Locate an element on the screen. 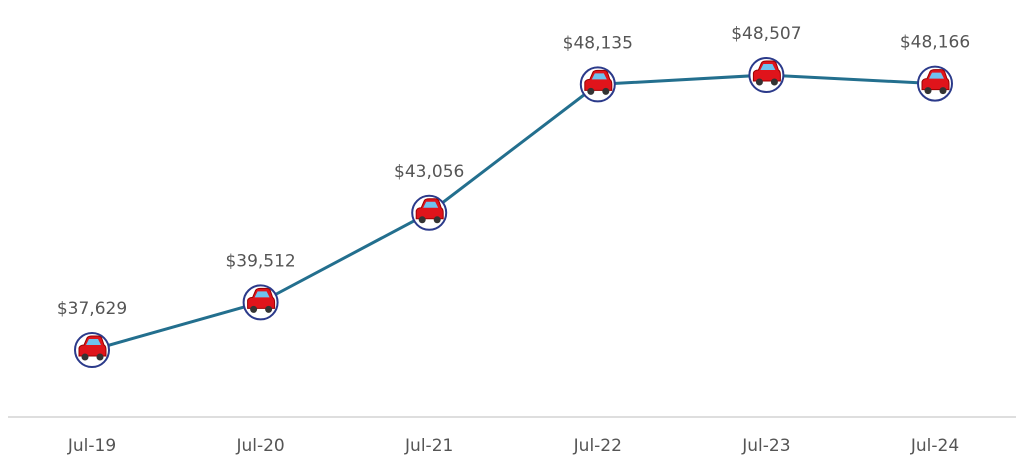  data-label: $48,166 is located at coordinates (935, 43).